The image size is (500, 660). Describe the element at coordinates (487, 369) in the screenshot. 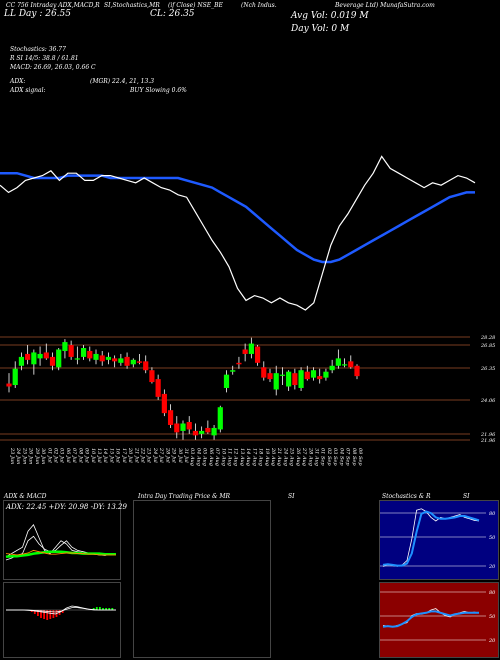

I see `price-level-label-2: 26.35` at that location.